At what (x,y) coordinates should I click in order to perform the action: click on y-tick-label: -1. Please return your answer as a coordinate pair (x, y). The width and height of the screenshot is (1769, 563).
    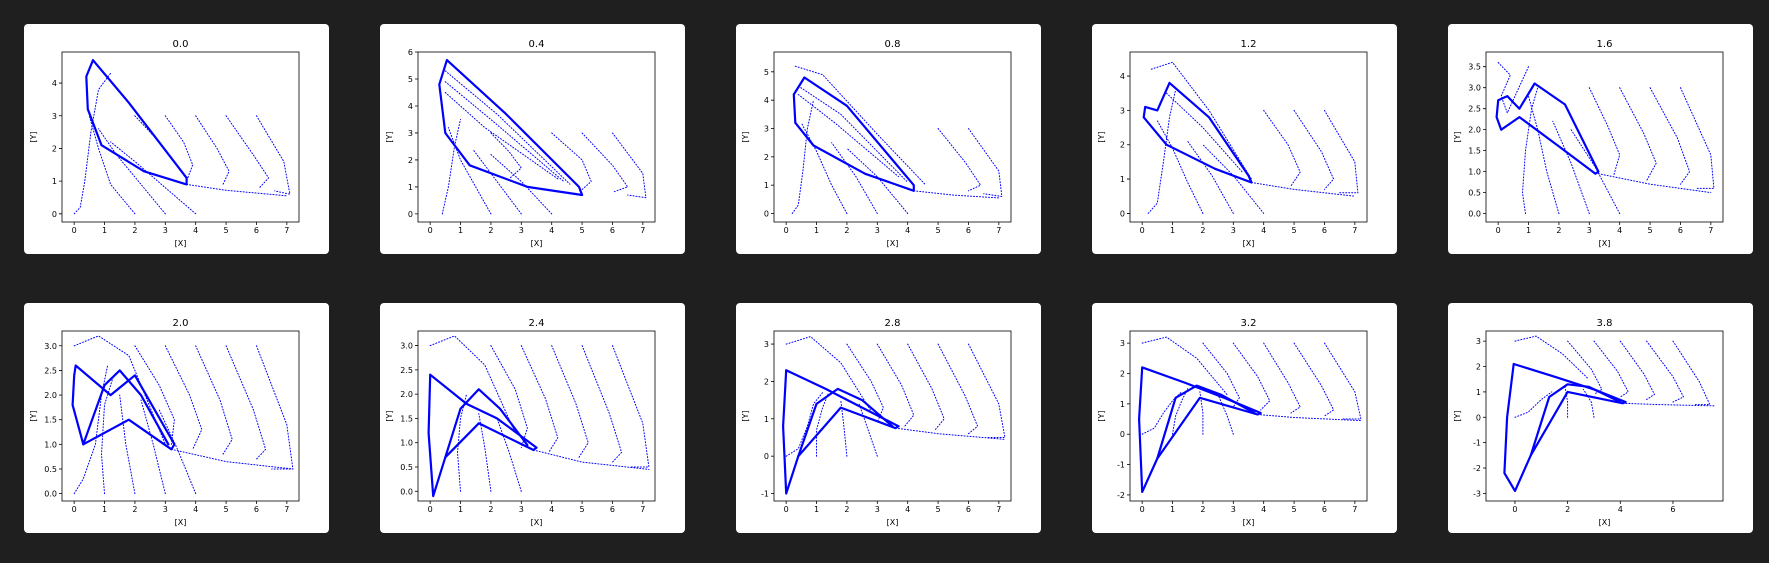
    Looking at the image, I should click on (1121, 465).